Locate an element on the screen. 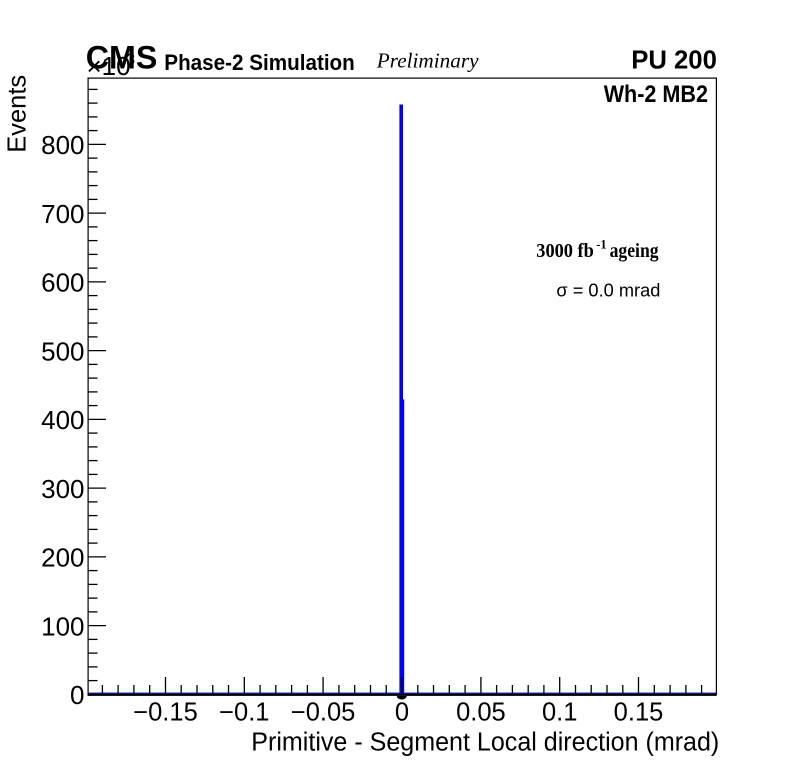 This screenshot has height=777, width=796. svg-text: 200 is located at coordinates (62, 558).